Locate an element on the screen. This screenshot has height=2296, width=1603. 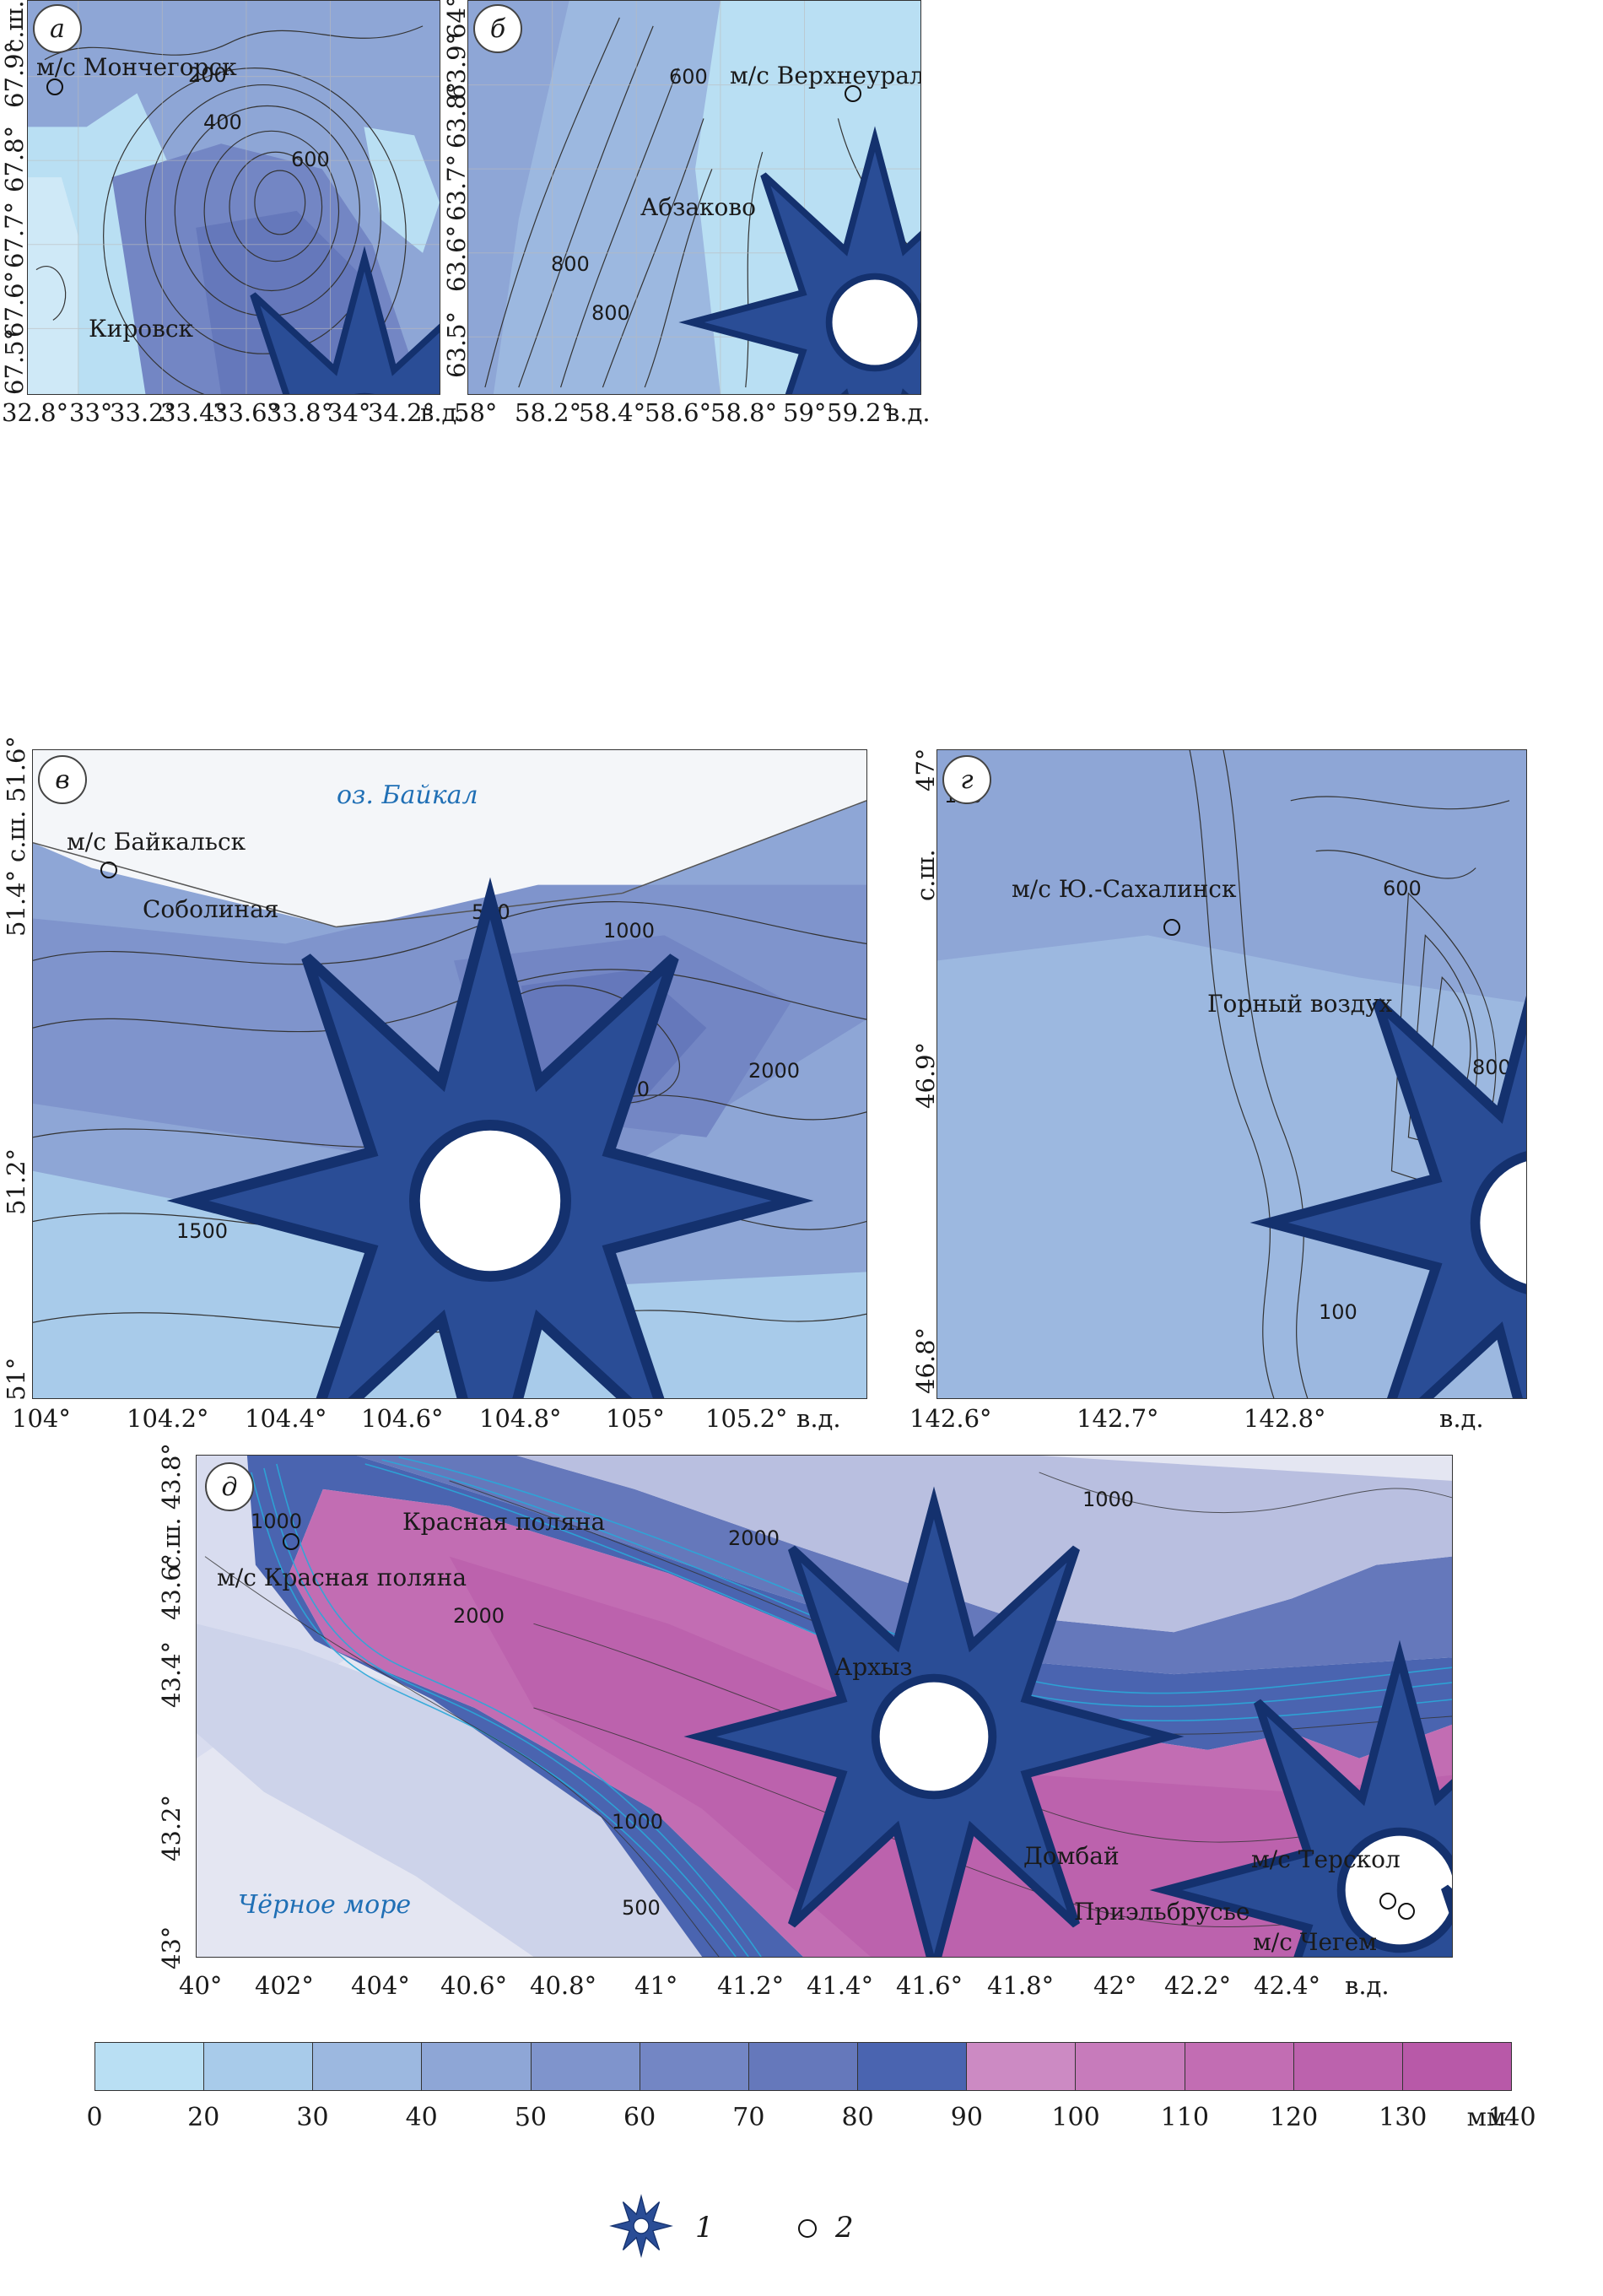
y-tick: 63.5° is located at coordinates (456, 344).